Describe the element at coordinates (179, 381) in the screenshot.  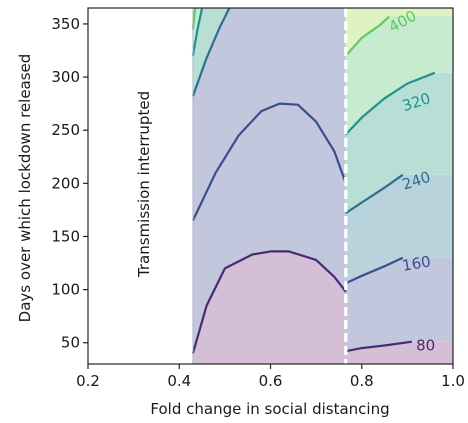
I see `x-tick-label: 0.4` at that location.